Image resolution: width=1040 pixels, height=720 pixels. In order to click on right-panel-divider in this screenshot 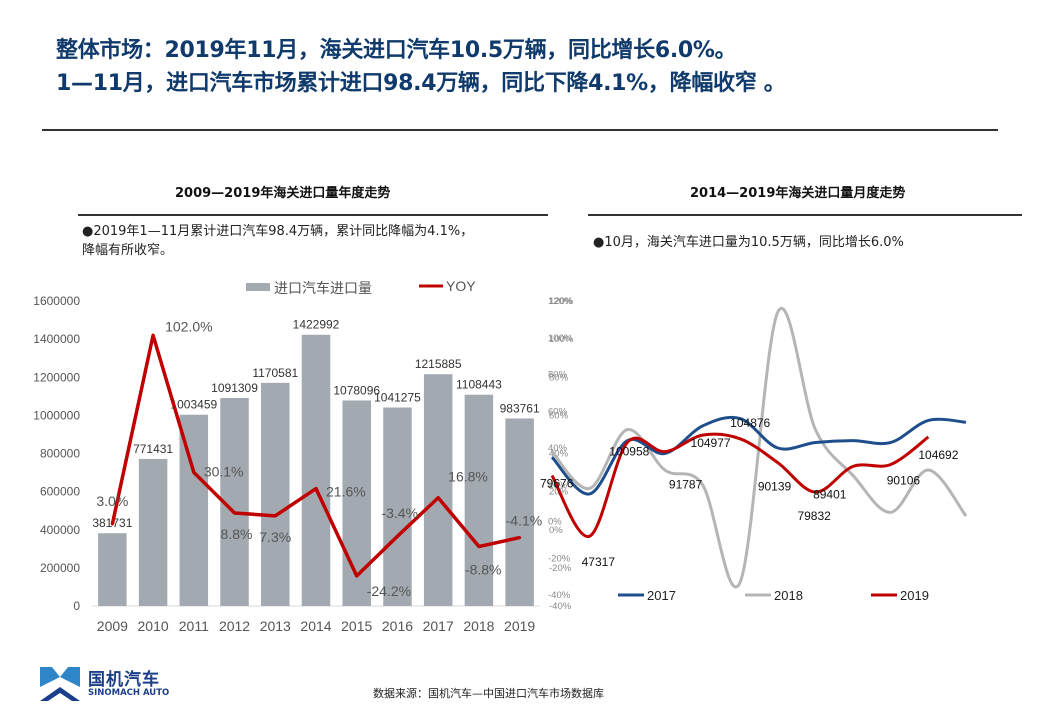, I will do `click(805, 215)`.